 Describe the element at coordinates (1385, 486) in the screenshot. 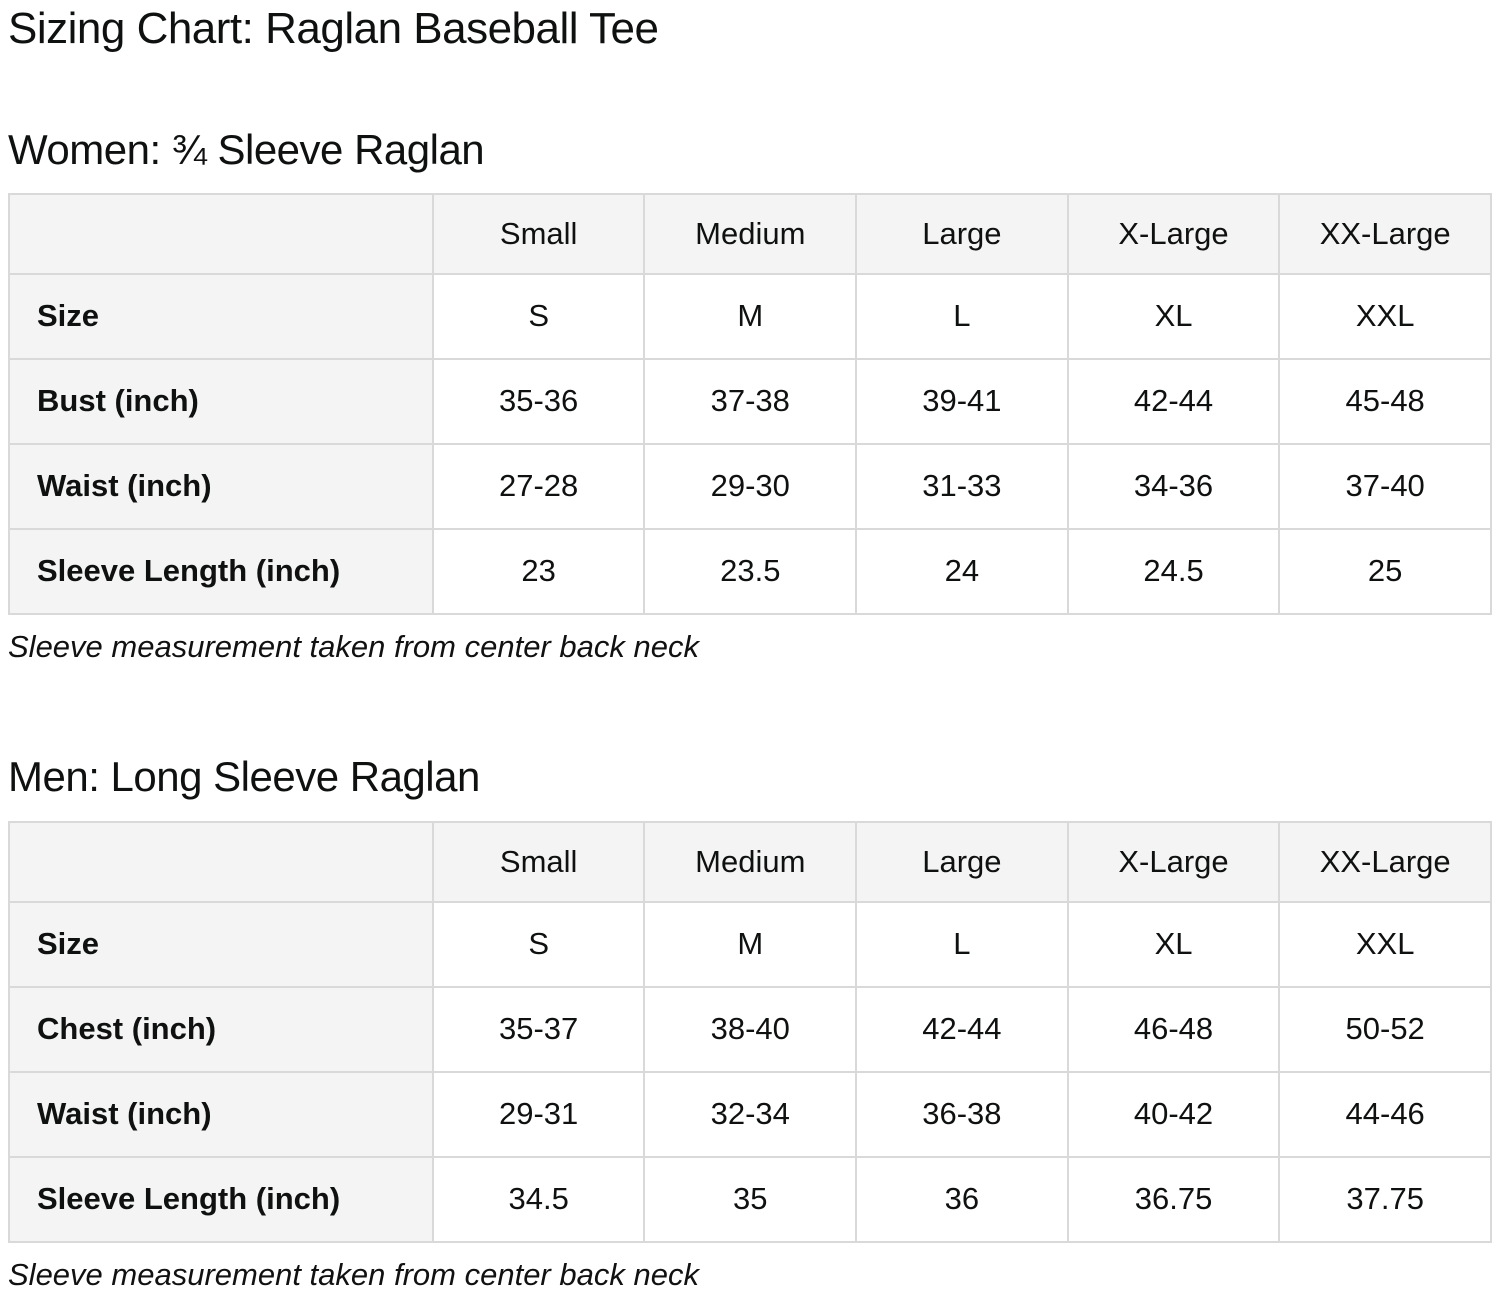

I see `cell-value: 37-40` at that location.